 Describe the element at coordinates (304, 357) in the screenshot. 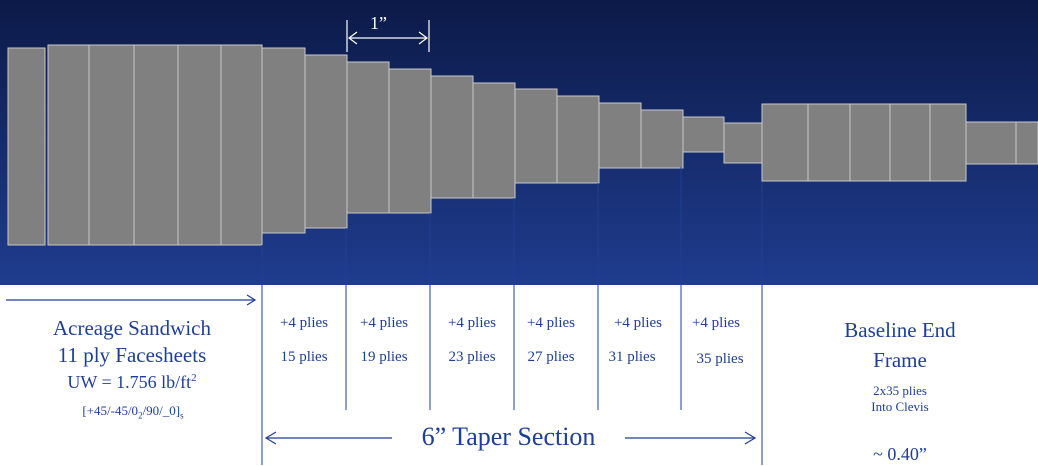

I see `step-1-total: 15 plies` at that location.